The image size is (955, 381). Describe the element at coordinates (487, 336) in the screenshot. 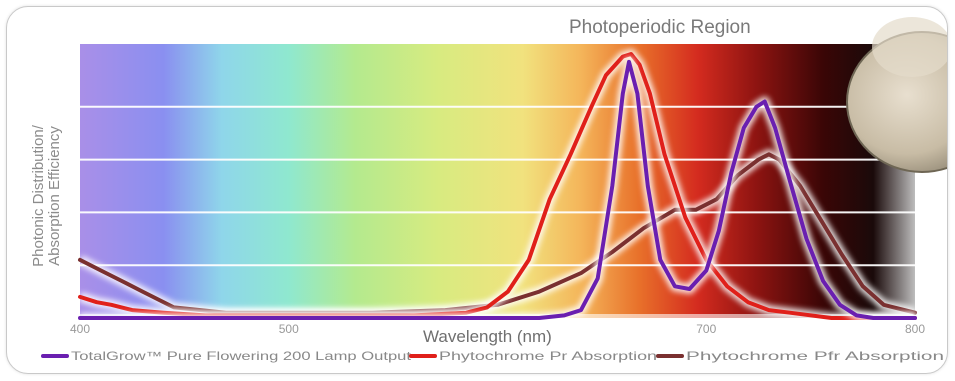

I see `x-axis-label: Wavelength (nm)` at that location.